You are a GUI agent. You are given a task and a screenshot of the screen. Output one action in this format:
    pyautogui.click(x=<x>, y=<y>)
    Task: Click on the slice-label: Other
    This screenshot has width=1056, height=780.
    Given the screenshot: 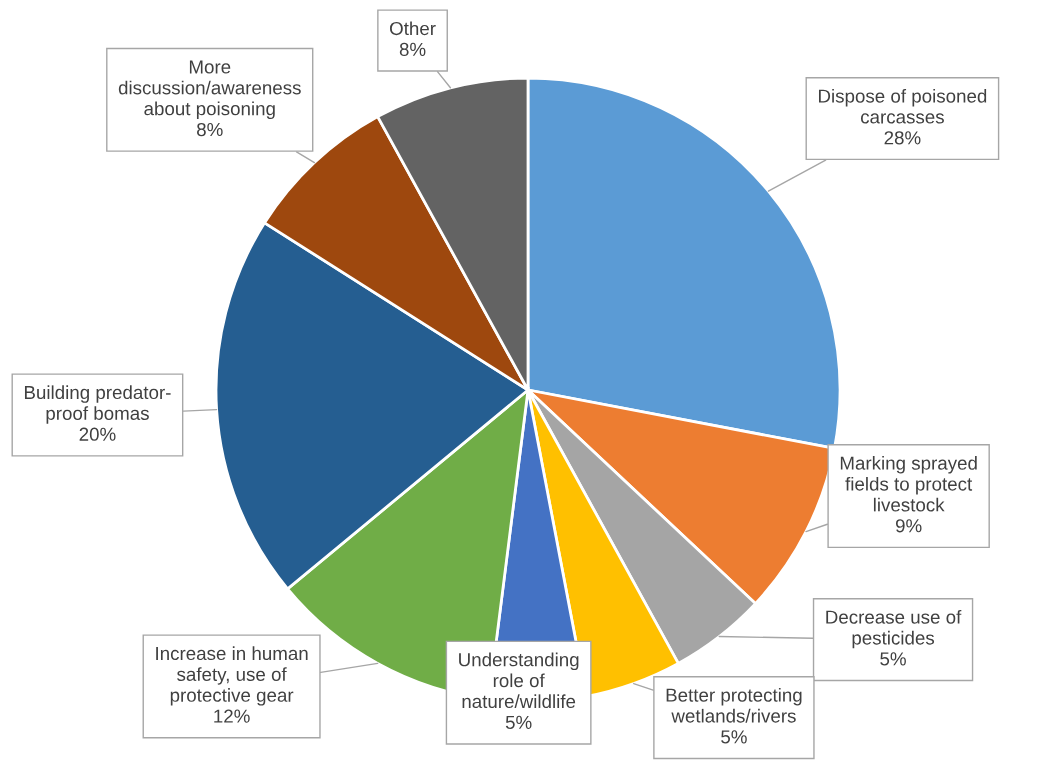 What is the action you would take?
    pyautogui.click(x=413, y=28)
    